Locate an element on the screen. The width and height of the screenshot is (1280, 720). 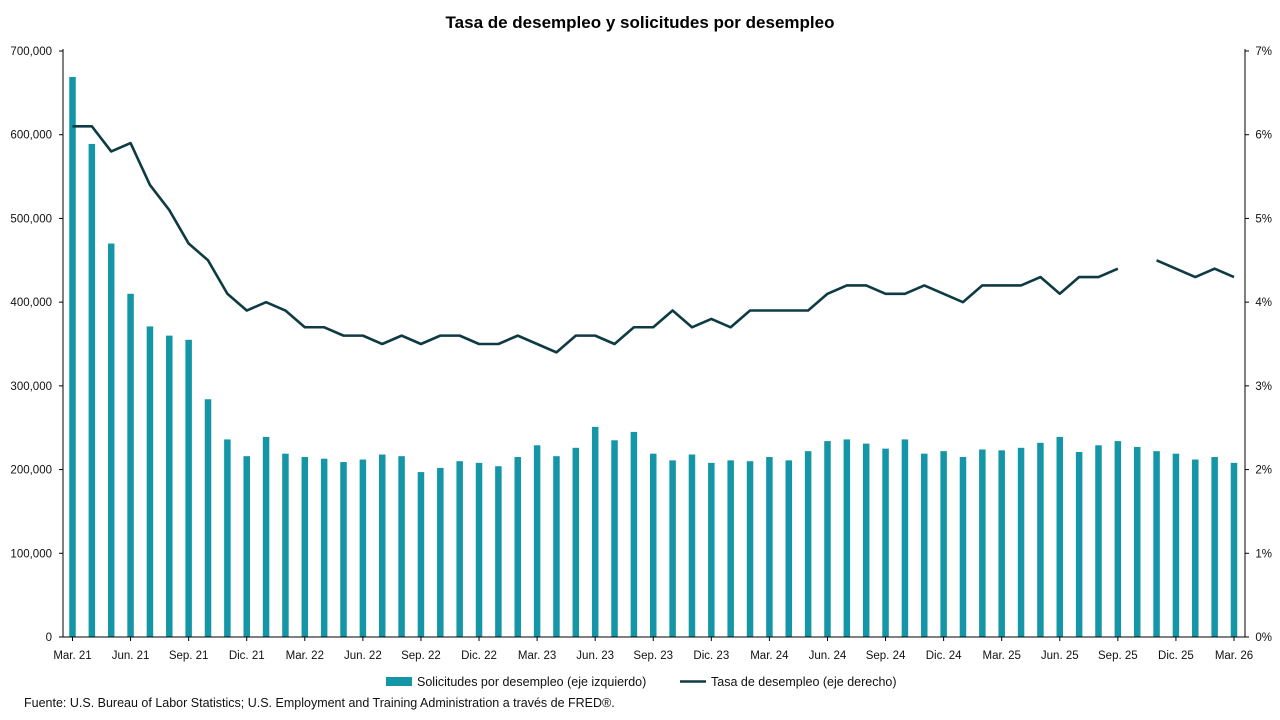
right-tick-label: 6% is located at coordinates (1263, 136).